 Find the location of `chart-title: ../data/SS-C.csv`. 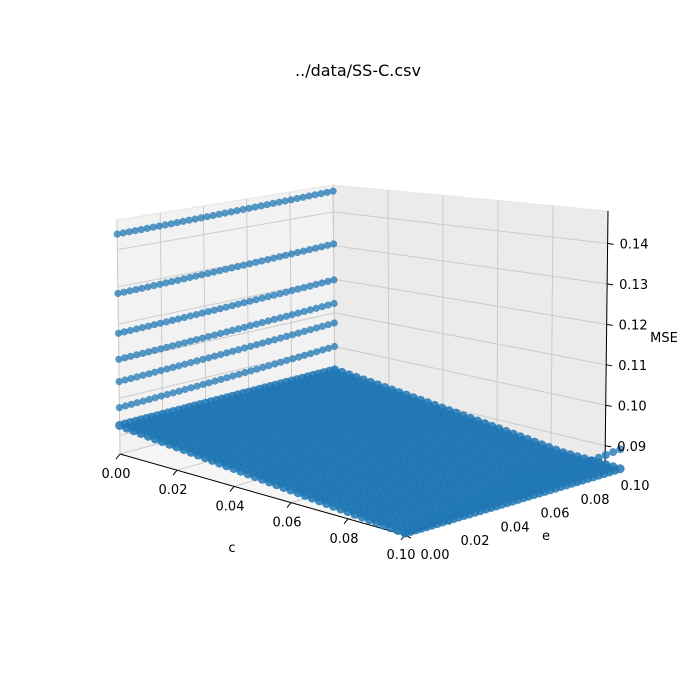

chart-title: ../data/SS-C.csv is located at coordinates (358, 70).